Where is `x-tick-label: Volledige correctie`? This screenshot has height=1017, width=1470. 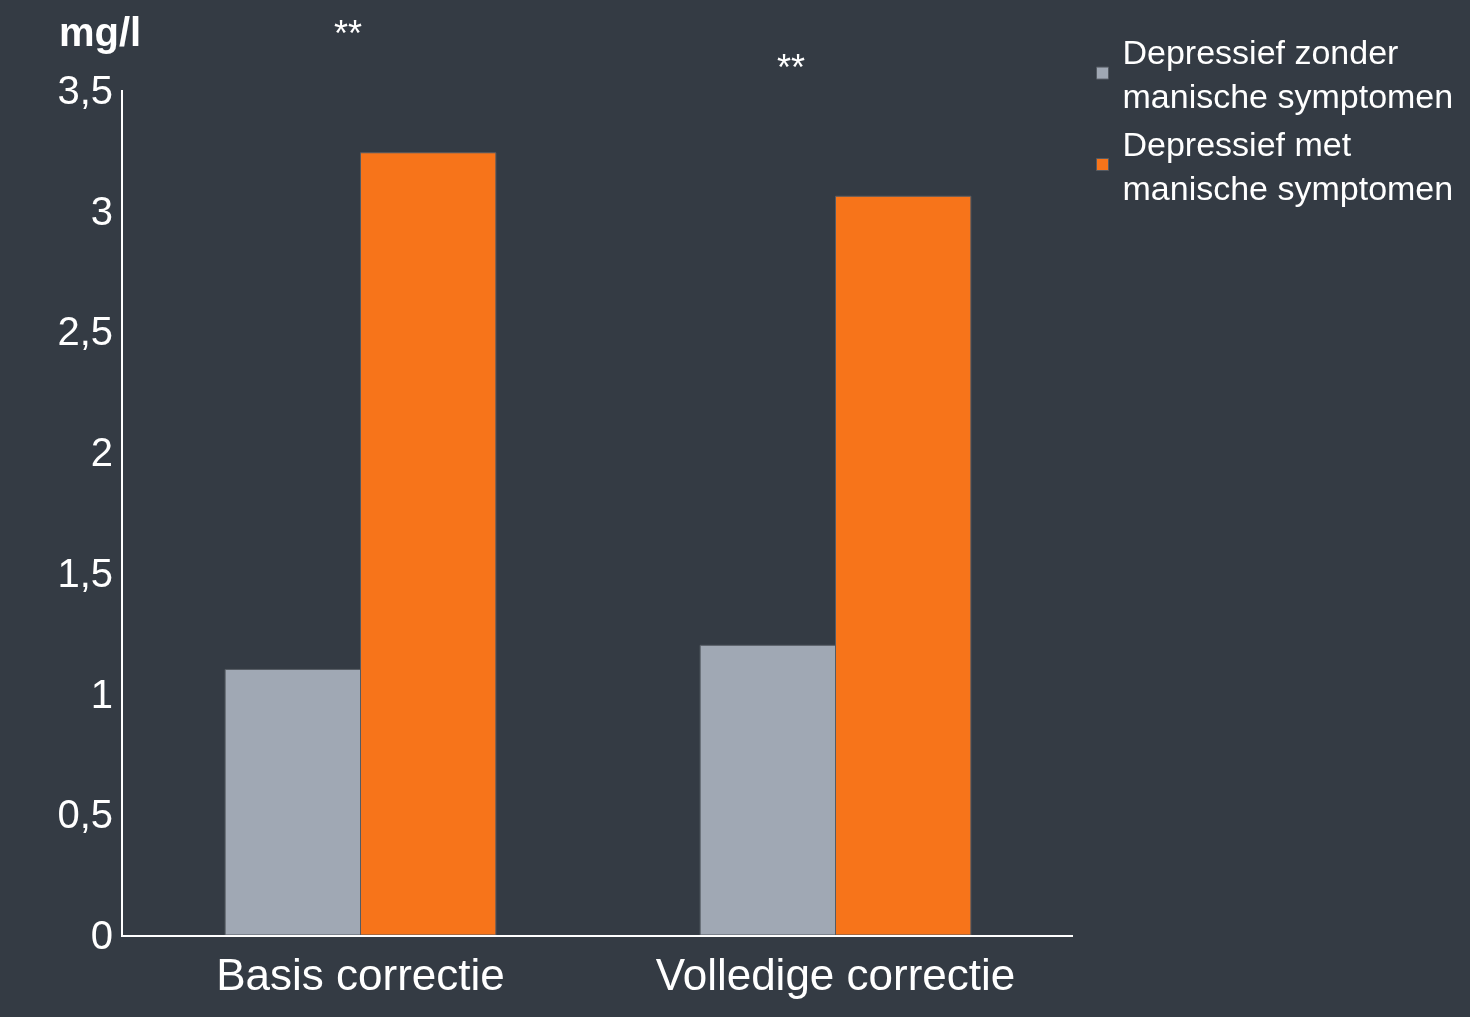
x-tick-label: Volledige correctie is located at coordinates (835, 974).